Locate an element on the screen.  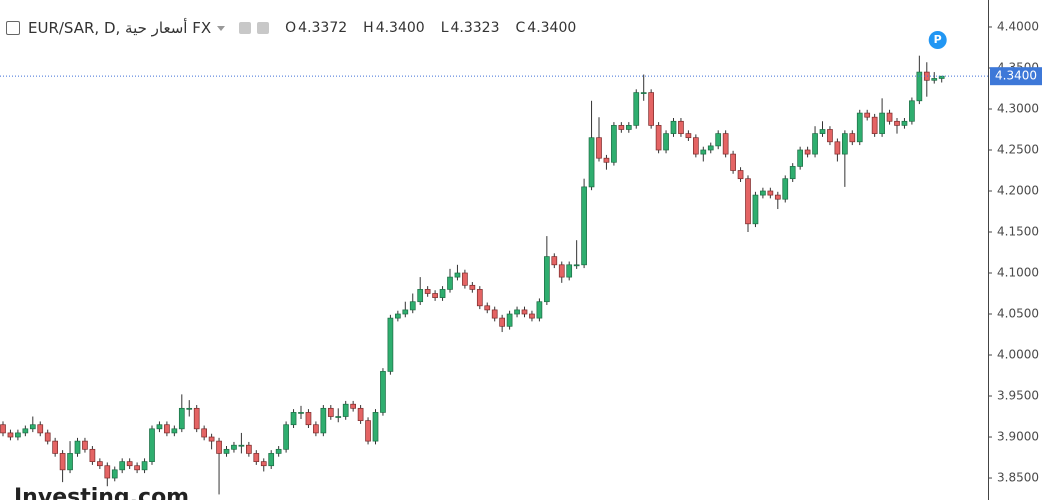
collapse-icon is located at coordinates (13, 28).